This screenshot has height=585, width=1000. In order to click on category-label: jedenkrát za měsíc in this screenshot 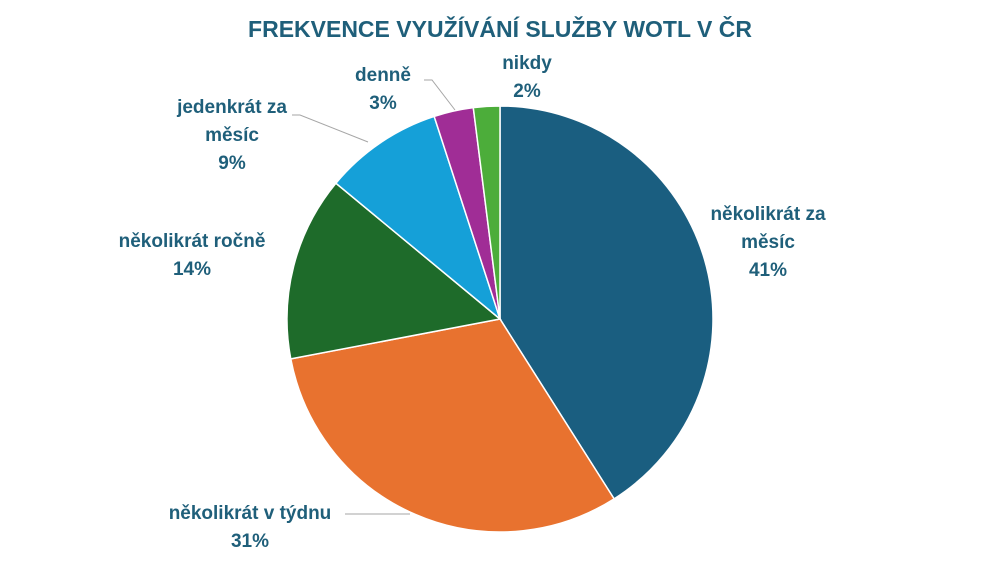, I will do `click(232, 121)`.